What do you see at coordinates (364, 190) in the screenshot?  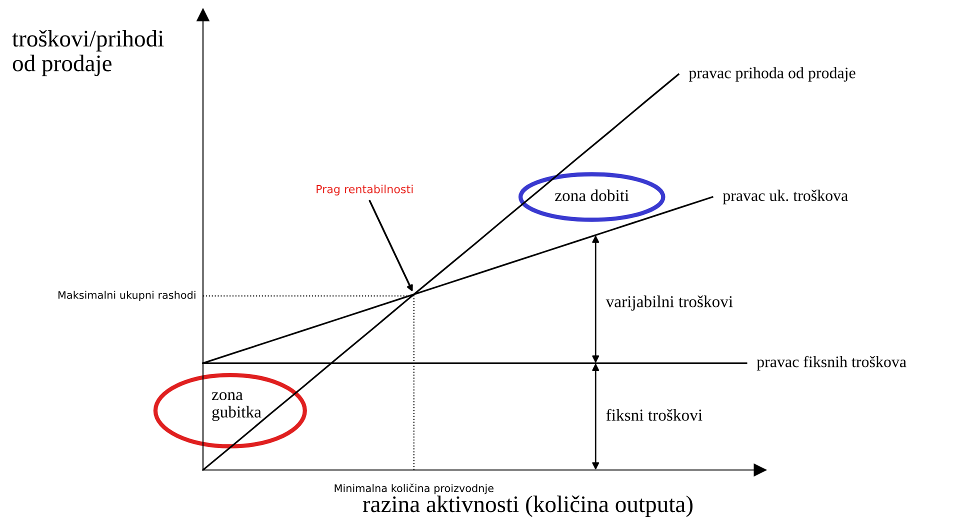 I see `annotation: Prag rentabilnosti` at bounding box center [364, 190].